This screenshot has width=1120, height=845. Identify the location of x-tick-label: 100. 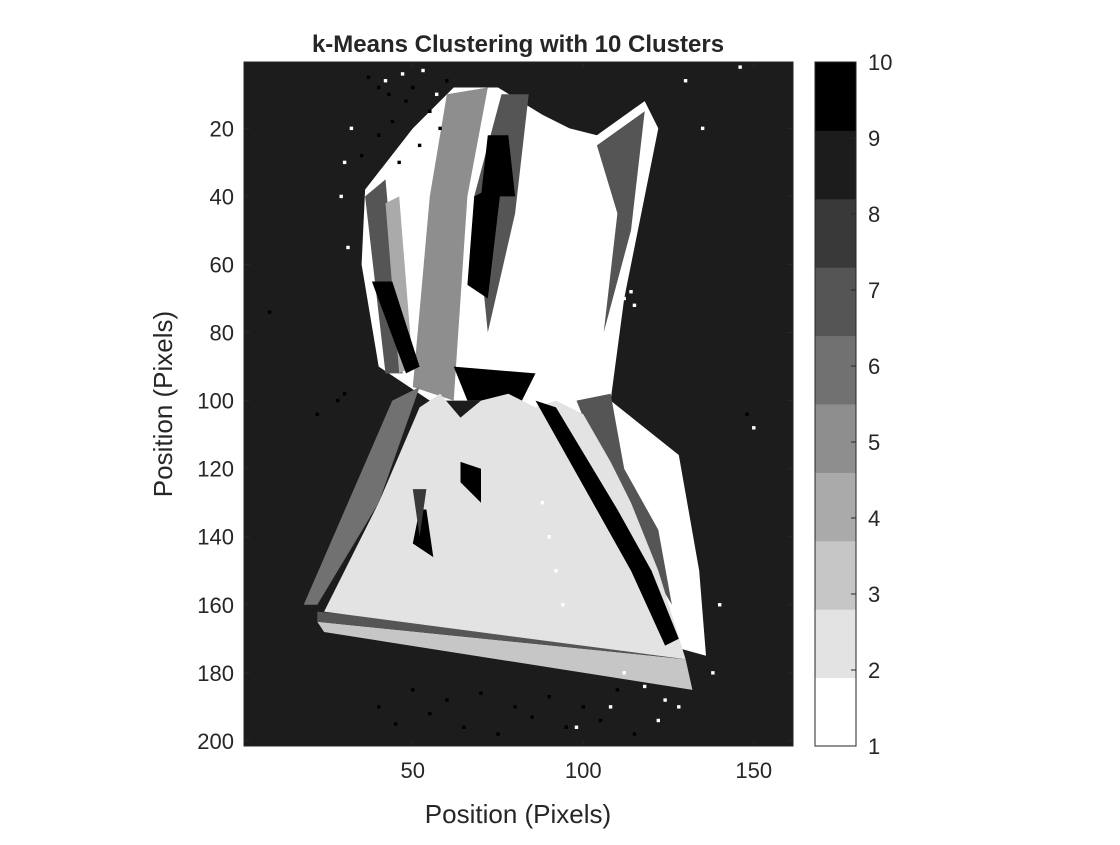
(583, 770).